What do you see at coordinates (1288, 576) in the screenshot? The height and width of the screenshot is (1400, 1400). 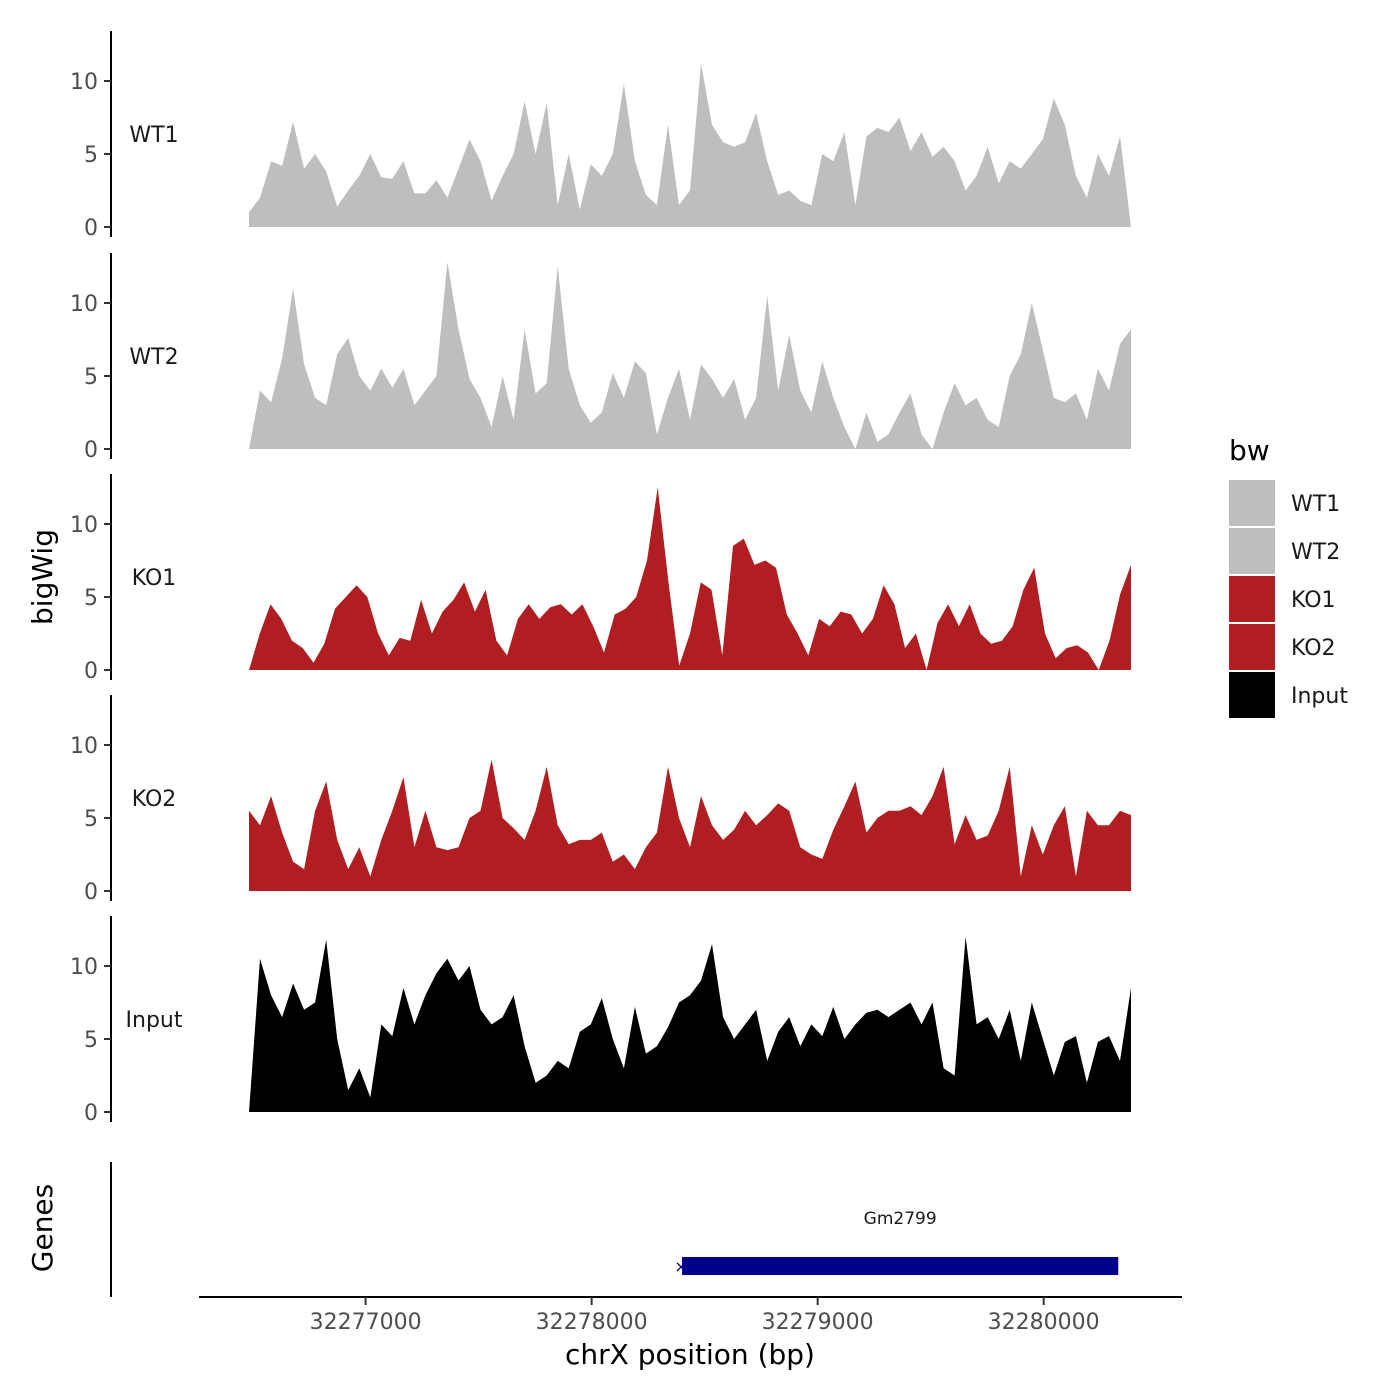 I see `legend: bw WT1 WT2 KO1 KO2 Input` at bounding box center [1288, 576].